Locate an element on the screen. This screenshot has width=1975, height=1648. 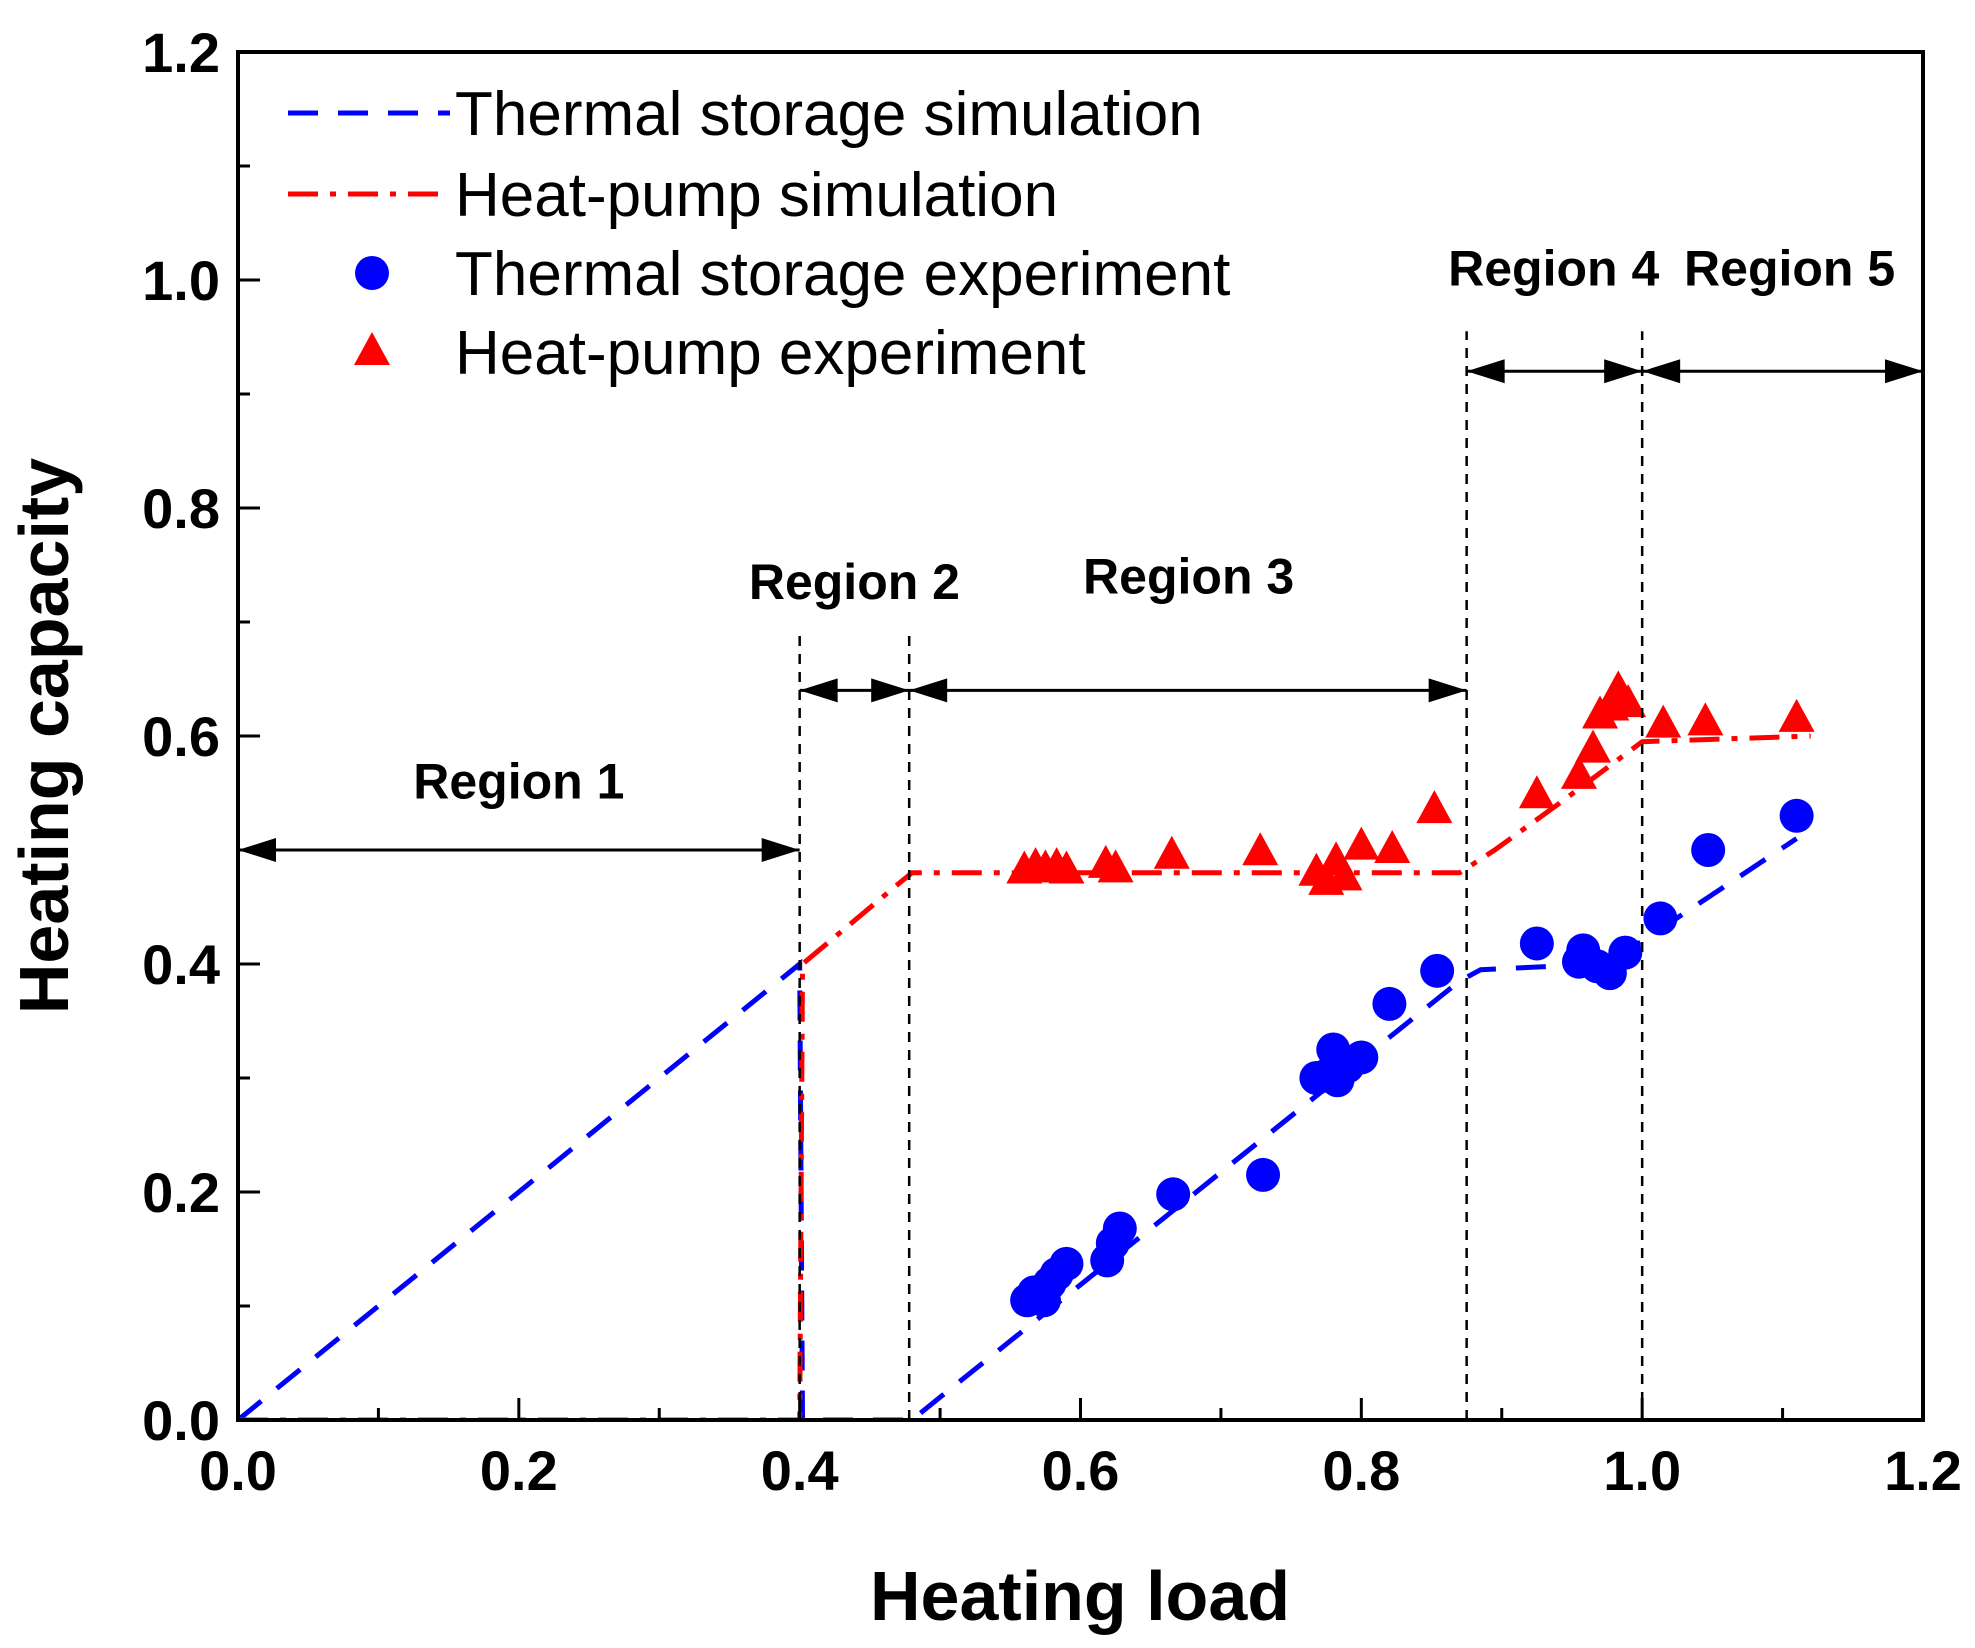
x-tick-label: 0.0 is located at coordinates (238, 1470).